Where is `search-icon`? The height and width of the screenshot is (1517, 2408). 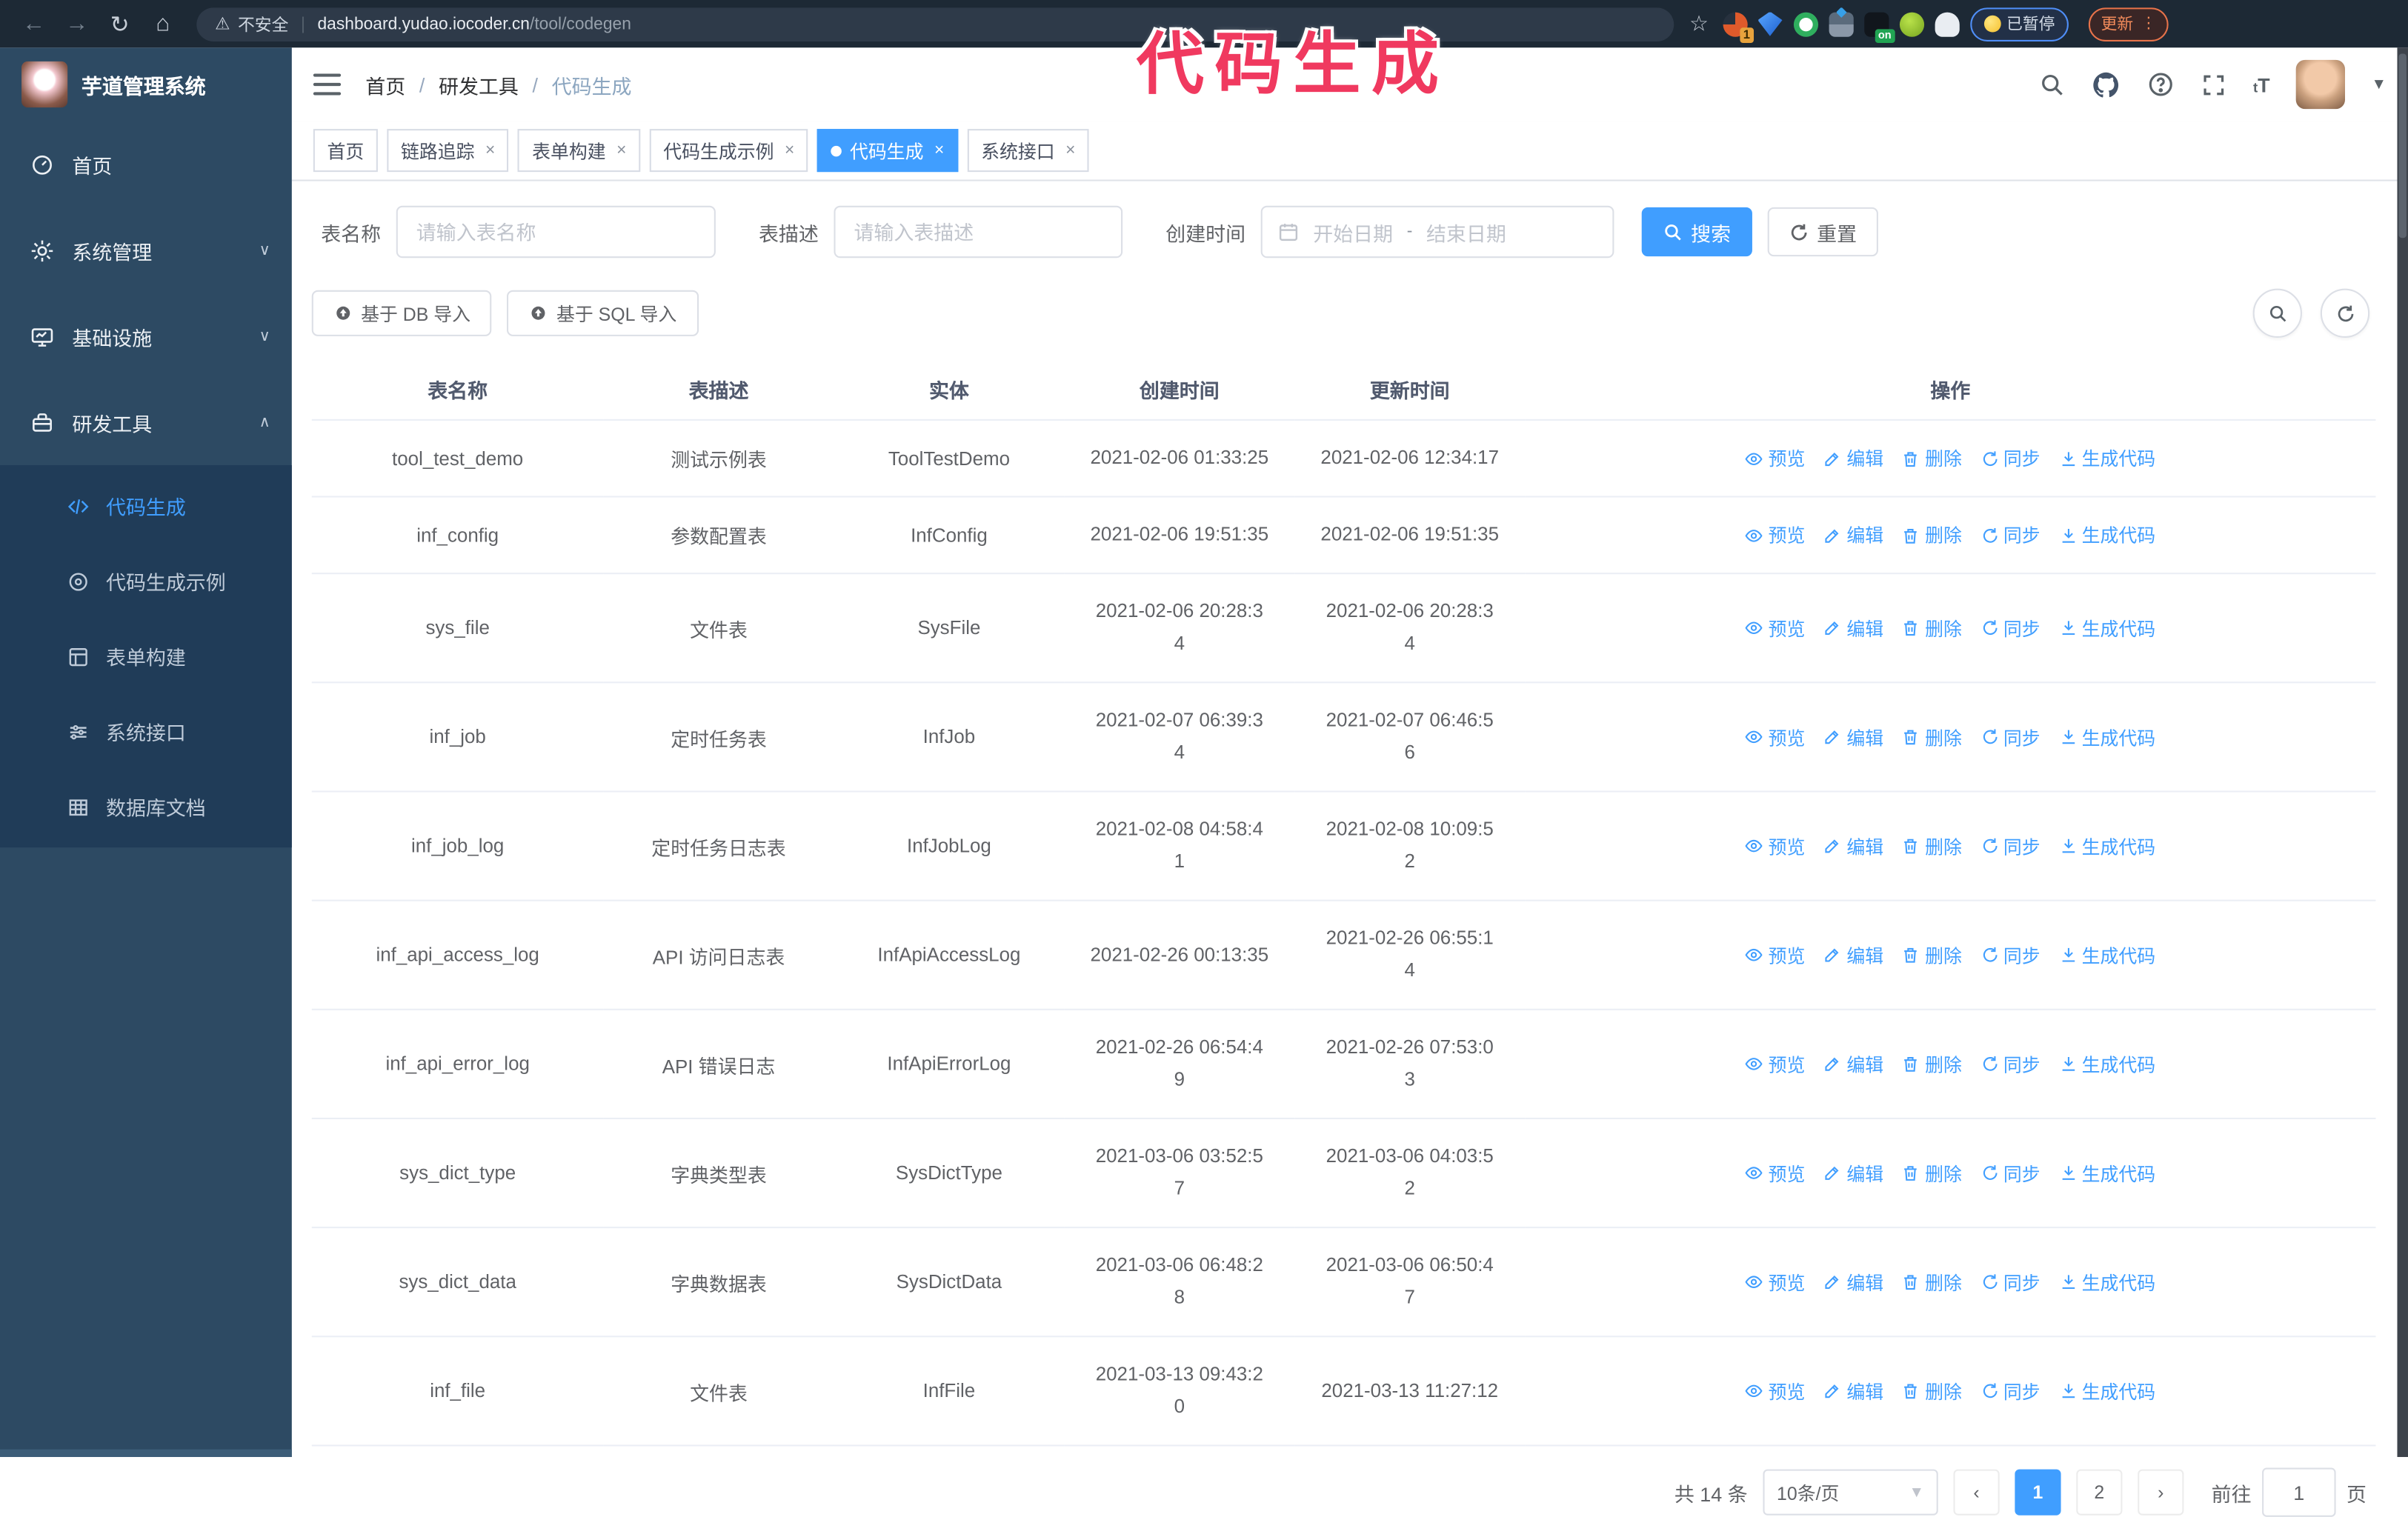
search-icon is located at coordinates (2053, 84).